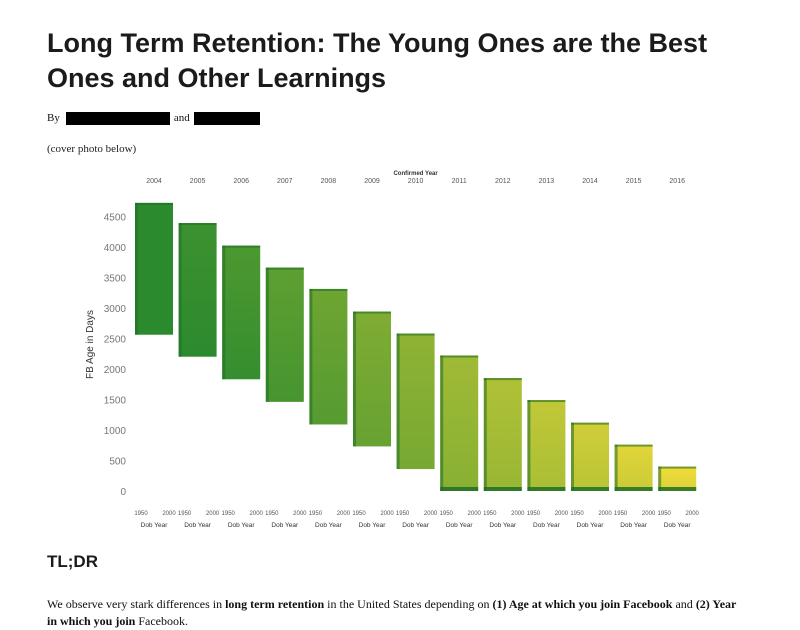 The height and width of the screenshot is (630, 800). What do you see at coordinates (115, 217) in the screenshot?
I see `y-tick-label: 4500` at bounding box center [115, 217].